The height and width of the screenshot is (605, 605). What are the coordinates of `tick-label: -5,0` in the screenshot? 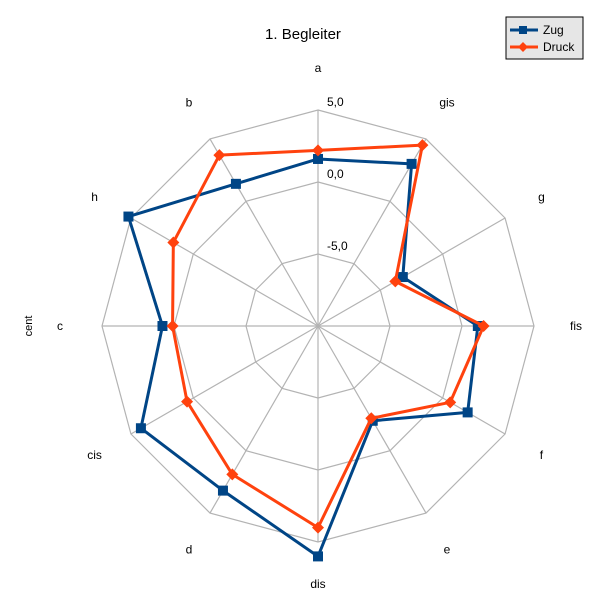 It's located at (337, 246).